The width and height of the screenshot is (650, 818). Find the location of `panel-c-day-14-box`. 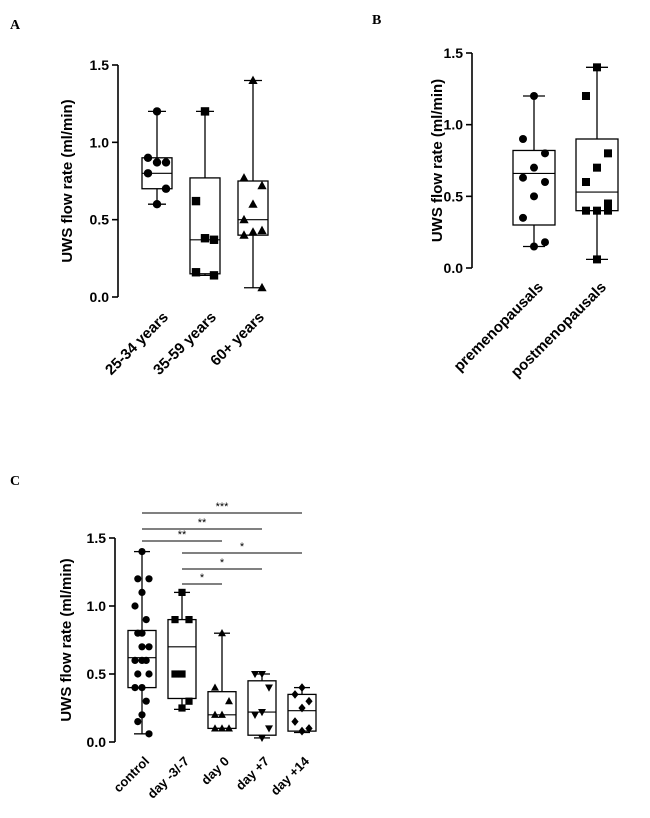

panel-c-day-14-box is located at coordinates (302, 712).